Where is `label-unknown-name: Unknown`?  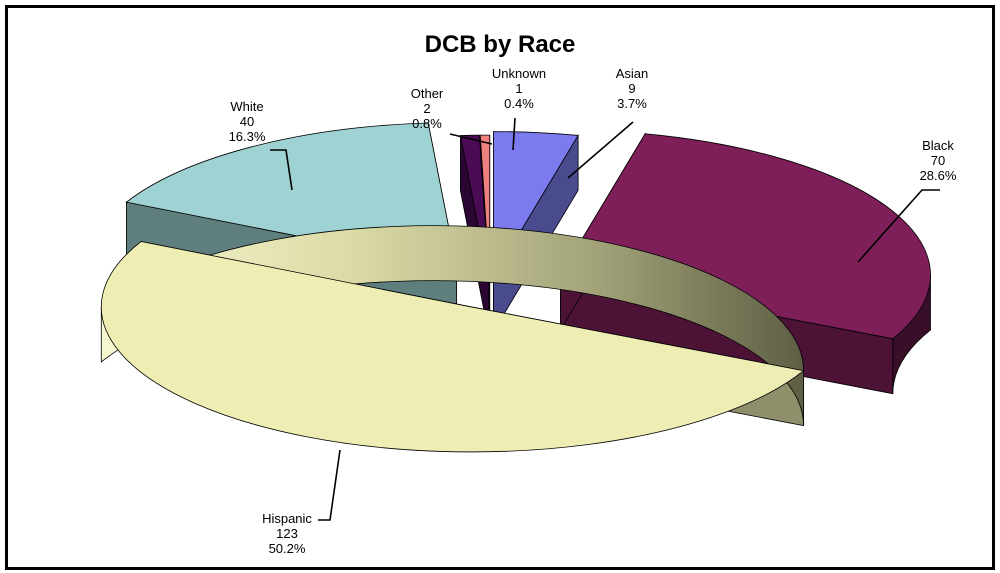 label-unknown-name: Unknown is located at coordinates (519, 73).